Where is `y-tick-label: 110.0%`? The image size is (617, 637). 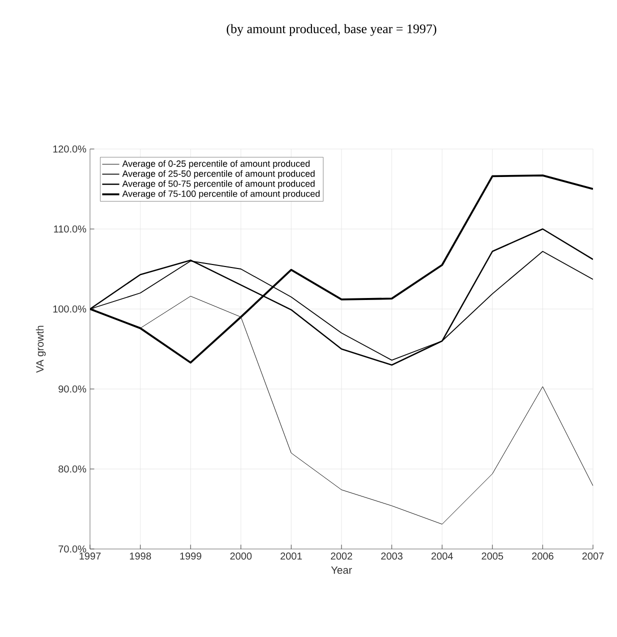 y-tick-label: 110.0% is located at coordinates (70, 229).